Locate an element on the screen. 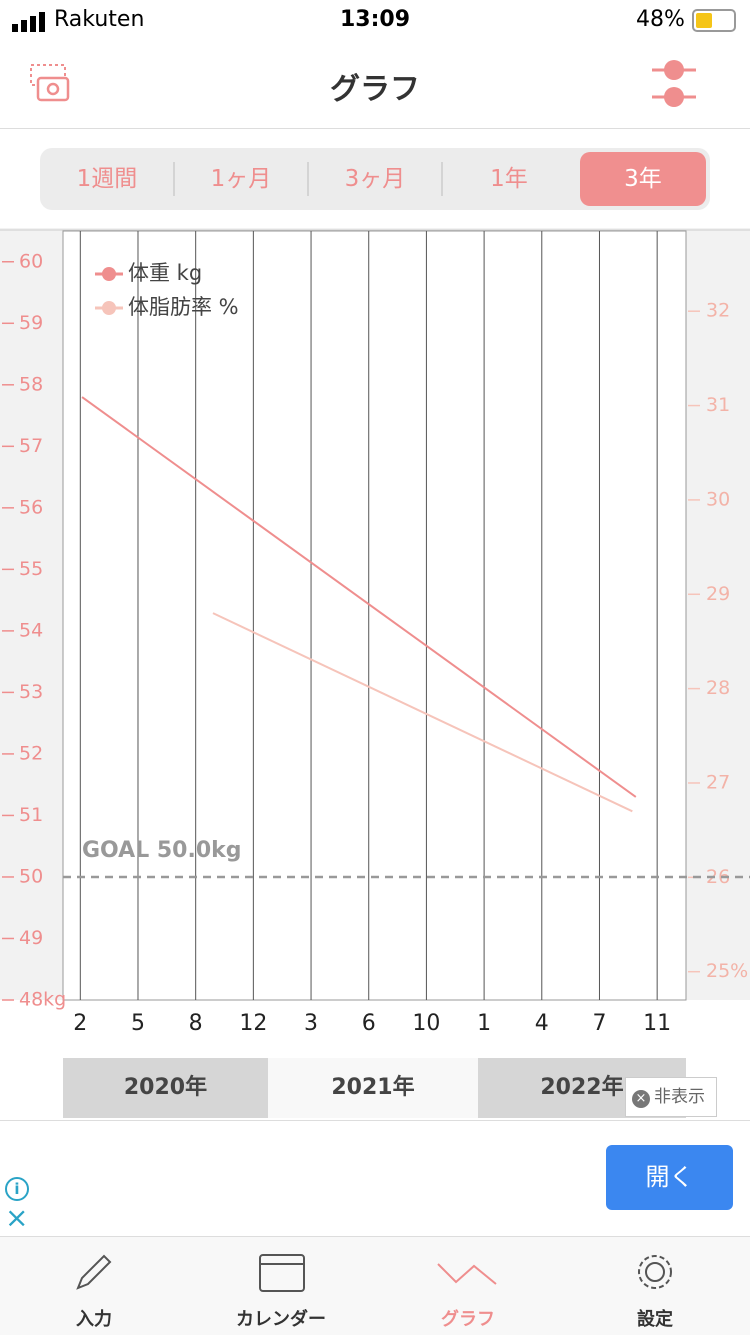 This screenshot has height=1335, width=750. period-tab: 3ヶ月 is located at coordinates (375, 179).